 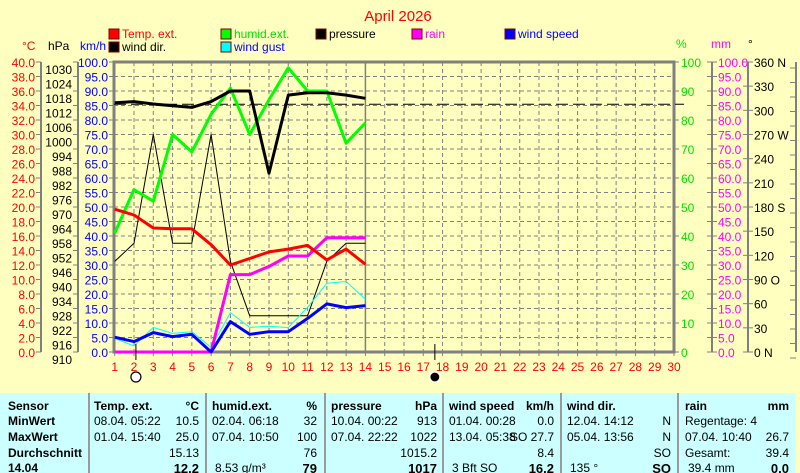 What do you see at coordinates (711, 467) in the screenshot?
I see `current-extra: 39.4 mm` at bounding box center [711, 467].